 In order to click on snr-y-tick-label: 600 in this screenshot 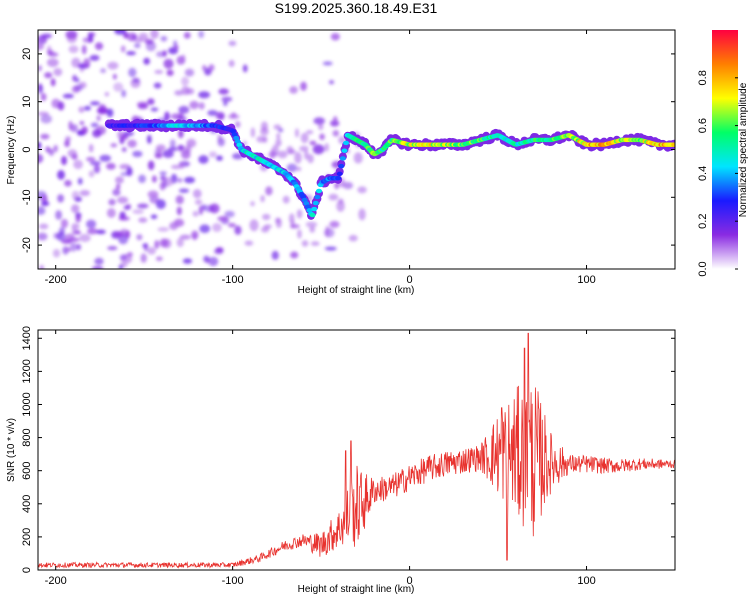, I will do `click(27, 471)`.